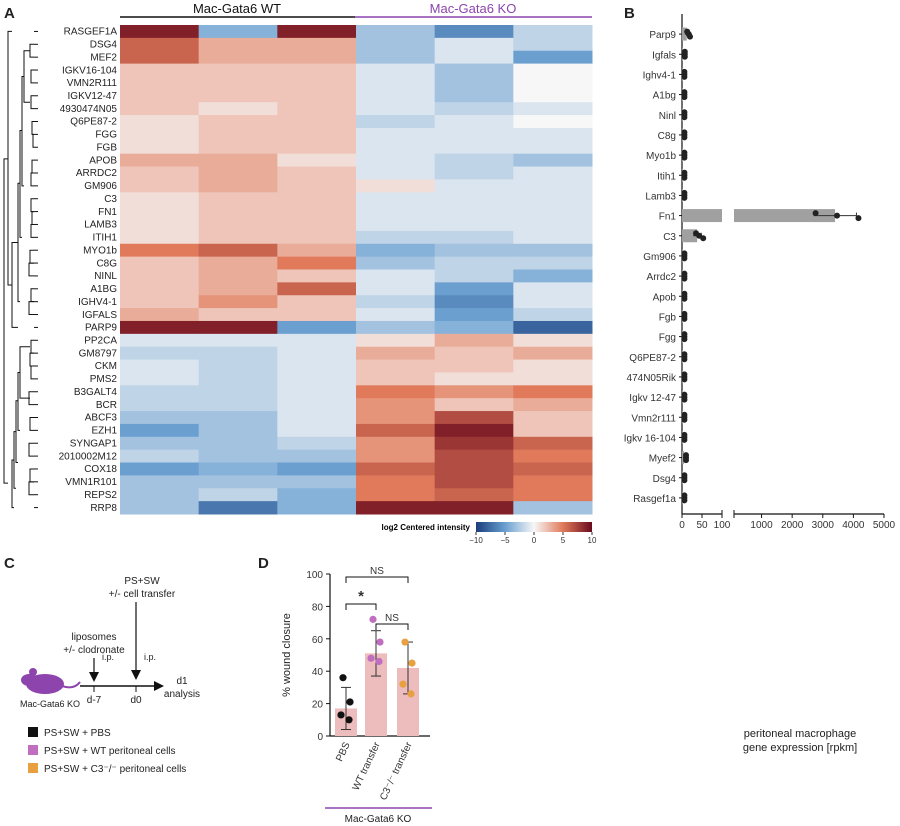 The width and height of the screenshot is (900, 826). I want to click on panel-d-group-label: Mac-Gata6 KO, so click(378, 819).